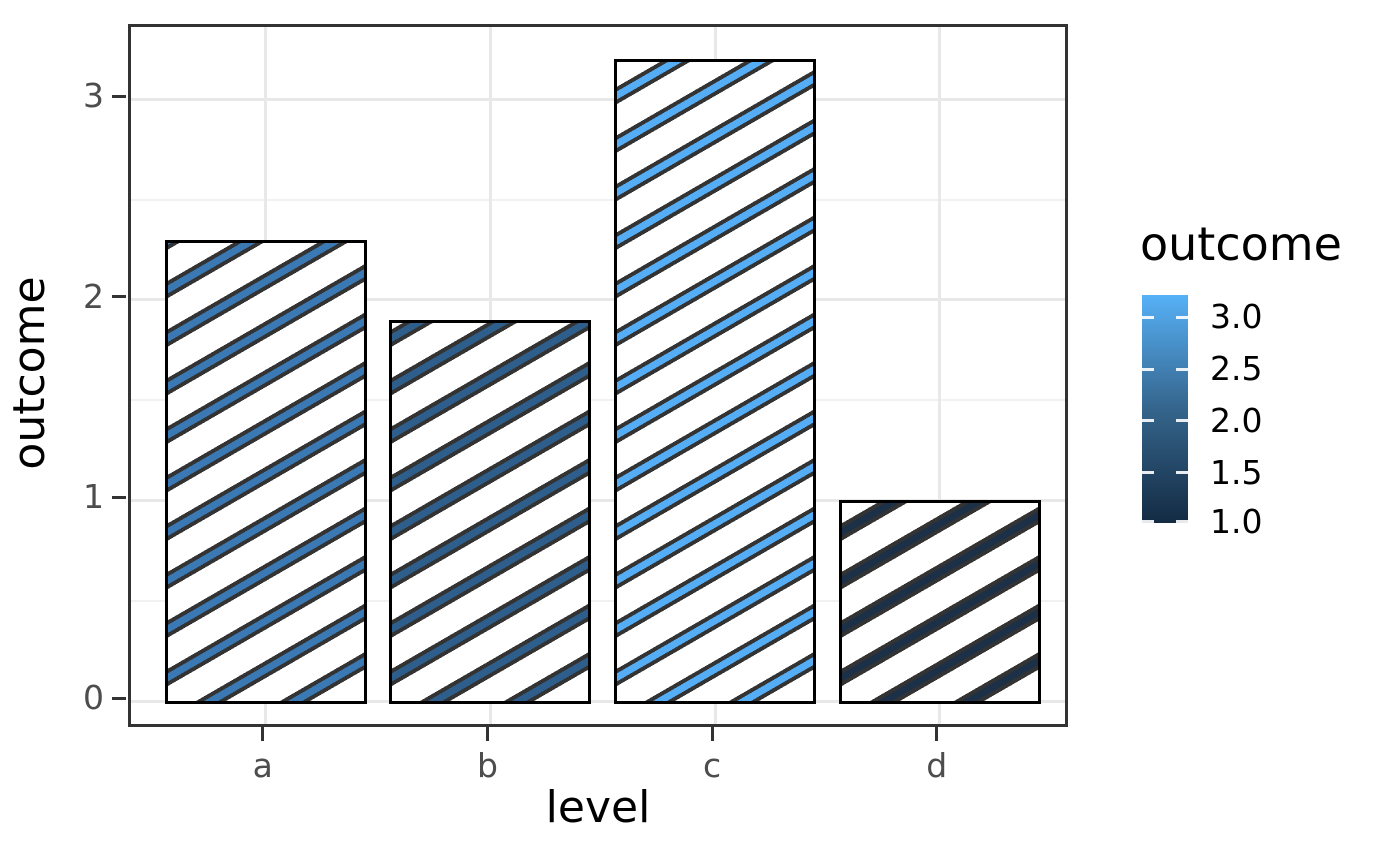 The image size is (1400, 866). Describe the element at coordinates (487, 765) in the screenshot. I see `x-tick-label: b` at that location.